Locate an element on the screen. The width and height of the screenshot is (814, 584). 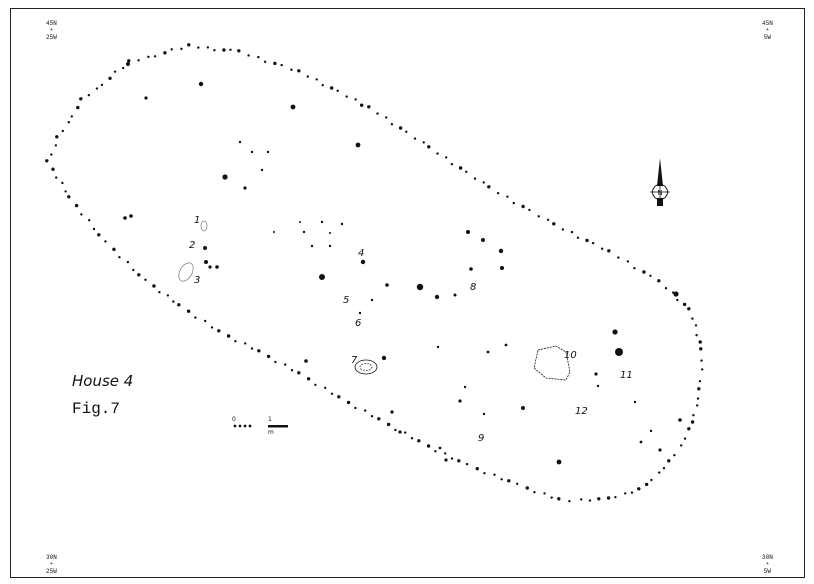
feature-label-3: 3 is located at coordinates (197, 280).